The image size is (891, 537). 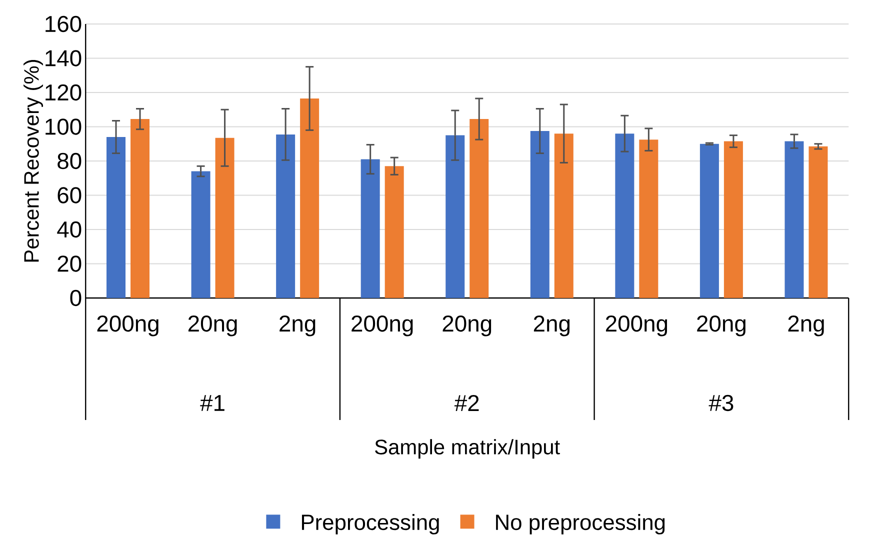 I want to click on legend-label: Preprocessing, so click(x=370, y=524).